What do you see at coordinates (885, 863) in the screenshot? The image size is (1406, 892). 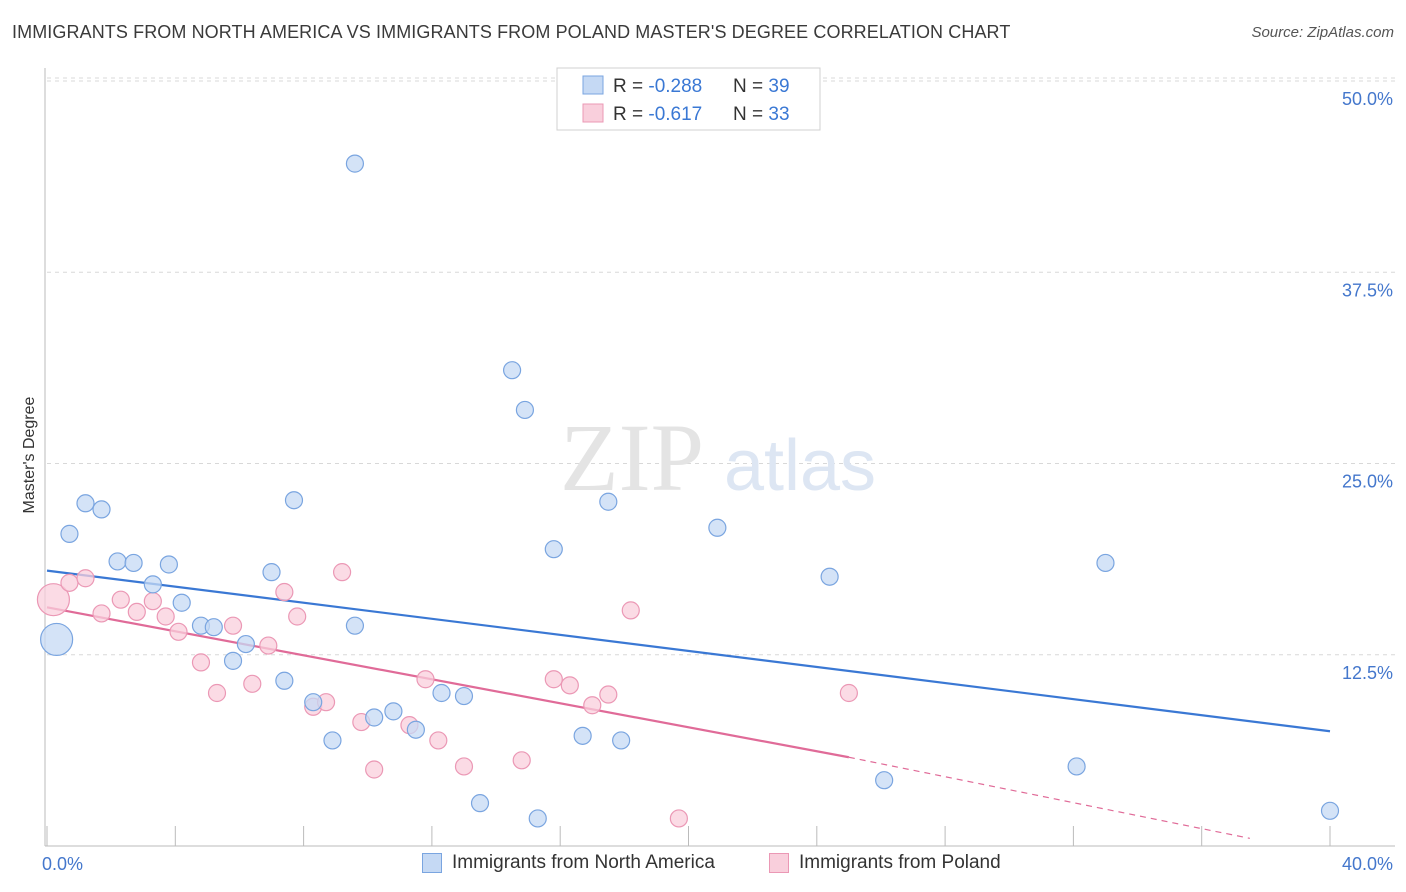 I see `legend-item-poland: Immigrants from Poland` at bounding box center [885, 863].